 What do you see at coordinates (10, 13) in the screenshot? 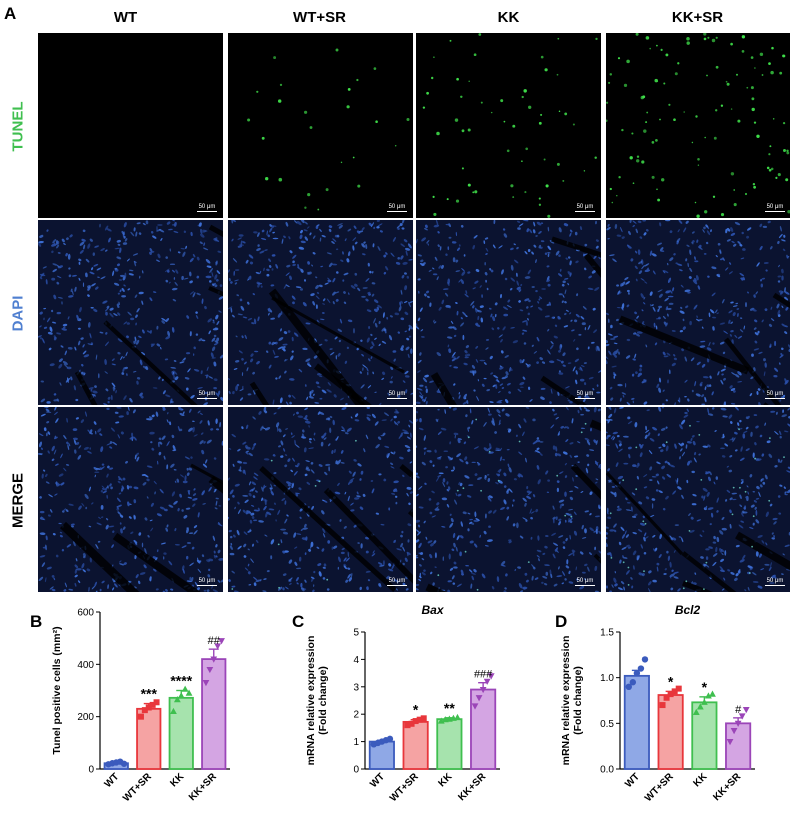
I see `panel-letter-a: A` at bounding box center [10, 13].